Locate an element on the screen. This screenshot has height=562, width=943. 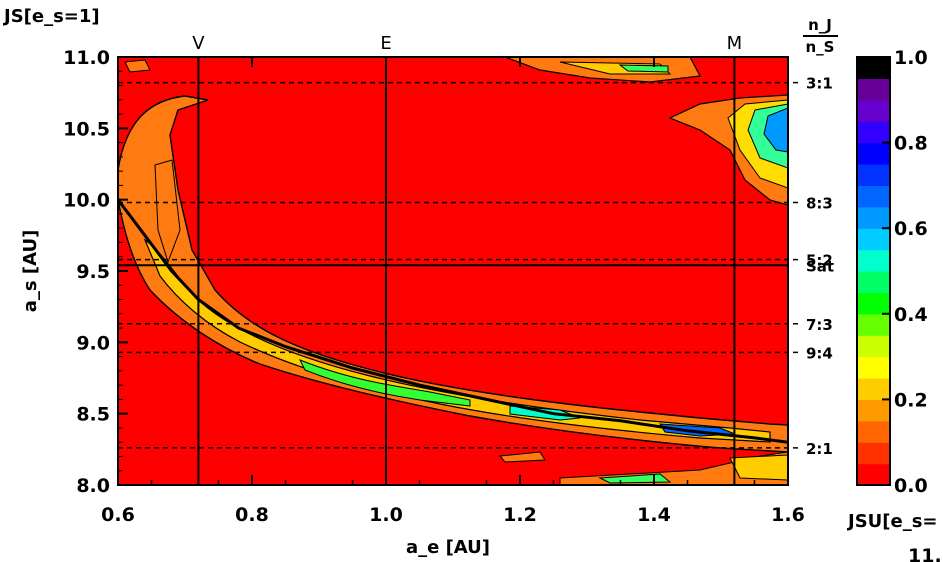
resonance-label: 9:4 is located at coordinates (819, 353).